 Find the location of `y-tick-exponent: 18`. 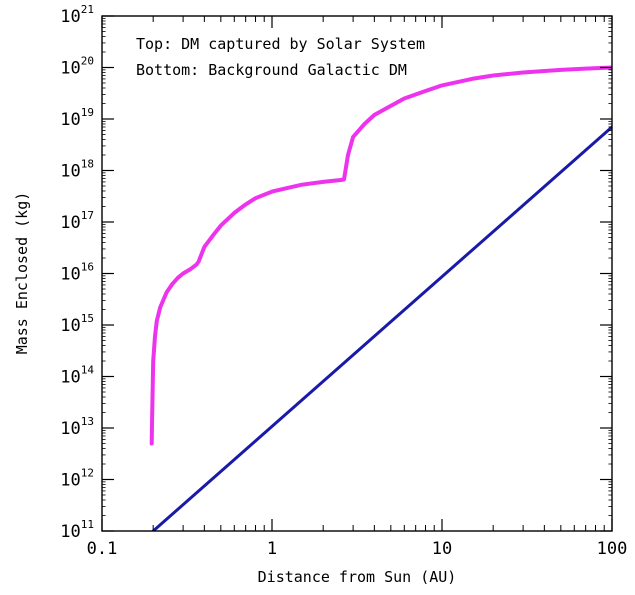

y-tick-exponent: 18 is located at coordinates (87, 164).